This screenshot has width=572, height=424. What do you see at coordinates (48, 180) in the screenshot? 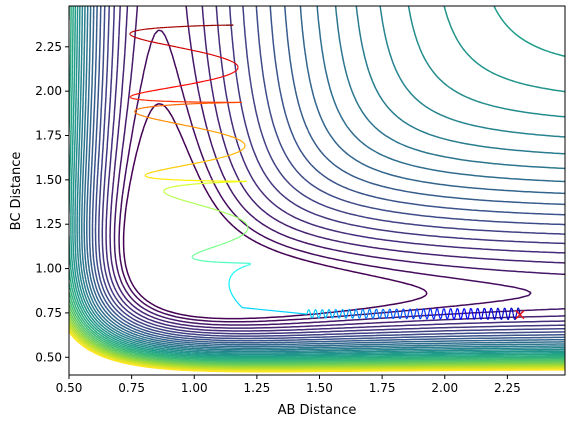
I see `y-tick-label: 1.50` at bounding box center [48, 180].